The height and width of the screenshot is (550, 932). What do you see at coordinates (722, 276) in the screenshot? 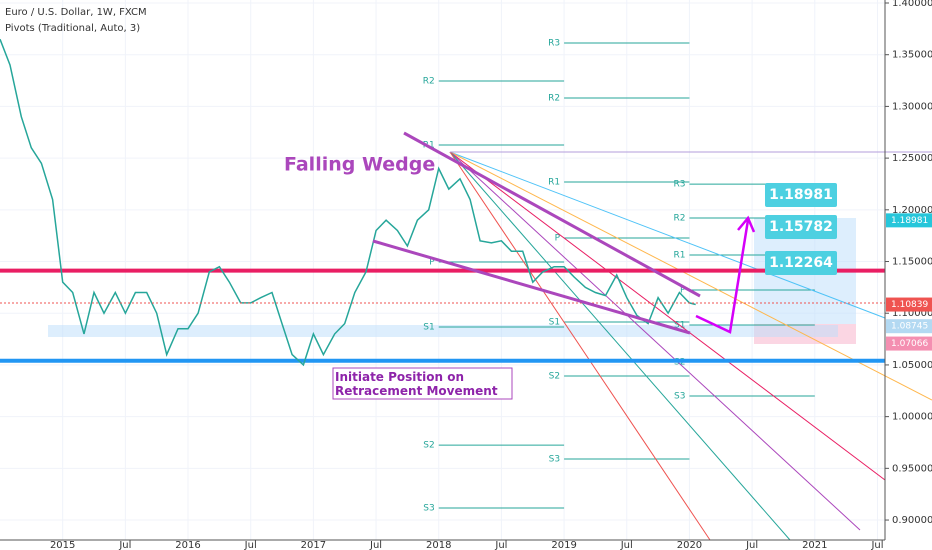
I see `projection-arrow` at bounding box center [722, 276].